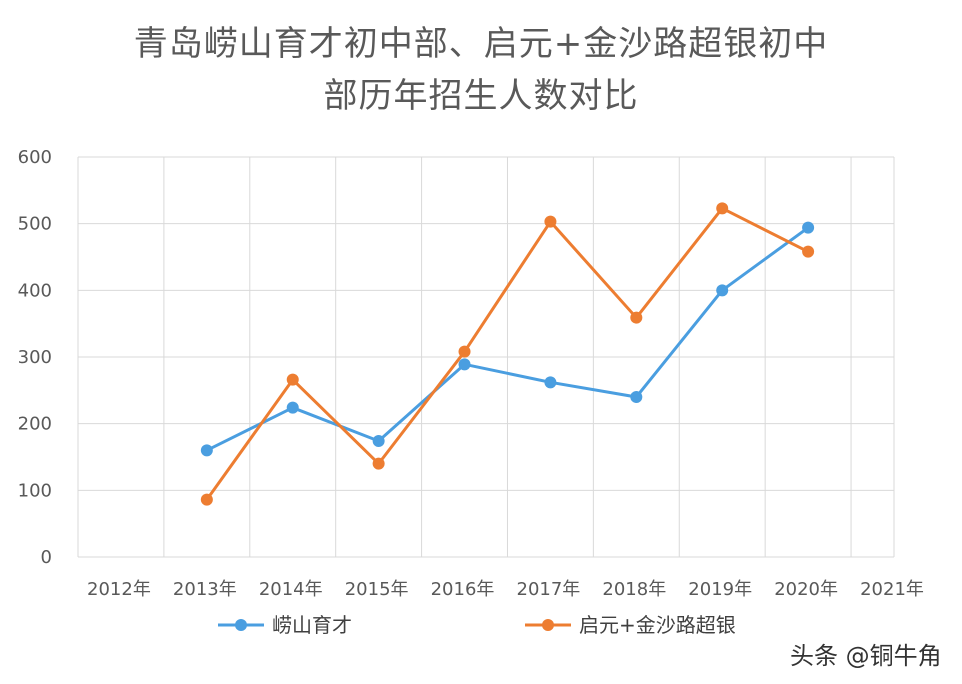 Image resolution: width=962 pixels, height=684 pixels. Describe the element at coordinates (291, 589) in the screenshot. I see `x-tick-label: 2014年` at that location.